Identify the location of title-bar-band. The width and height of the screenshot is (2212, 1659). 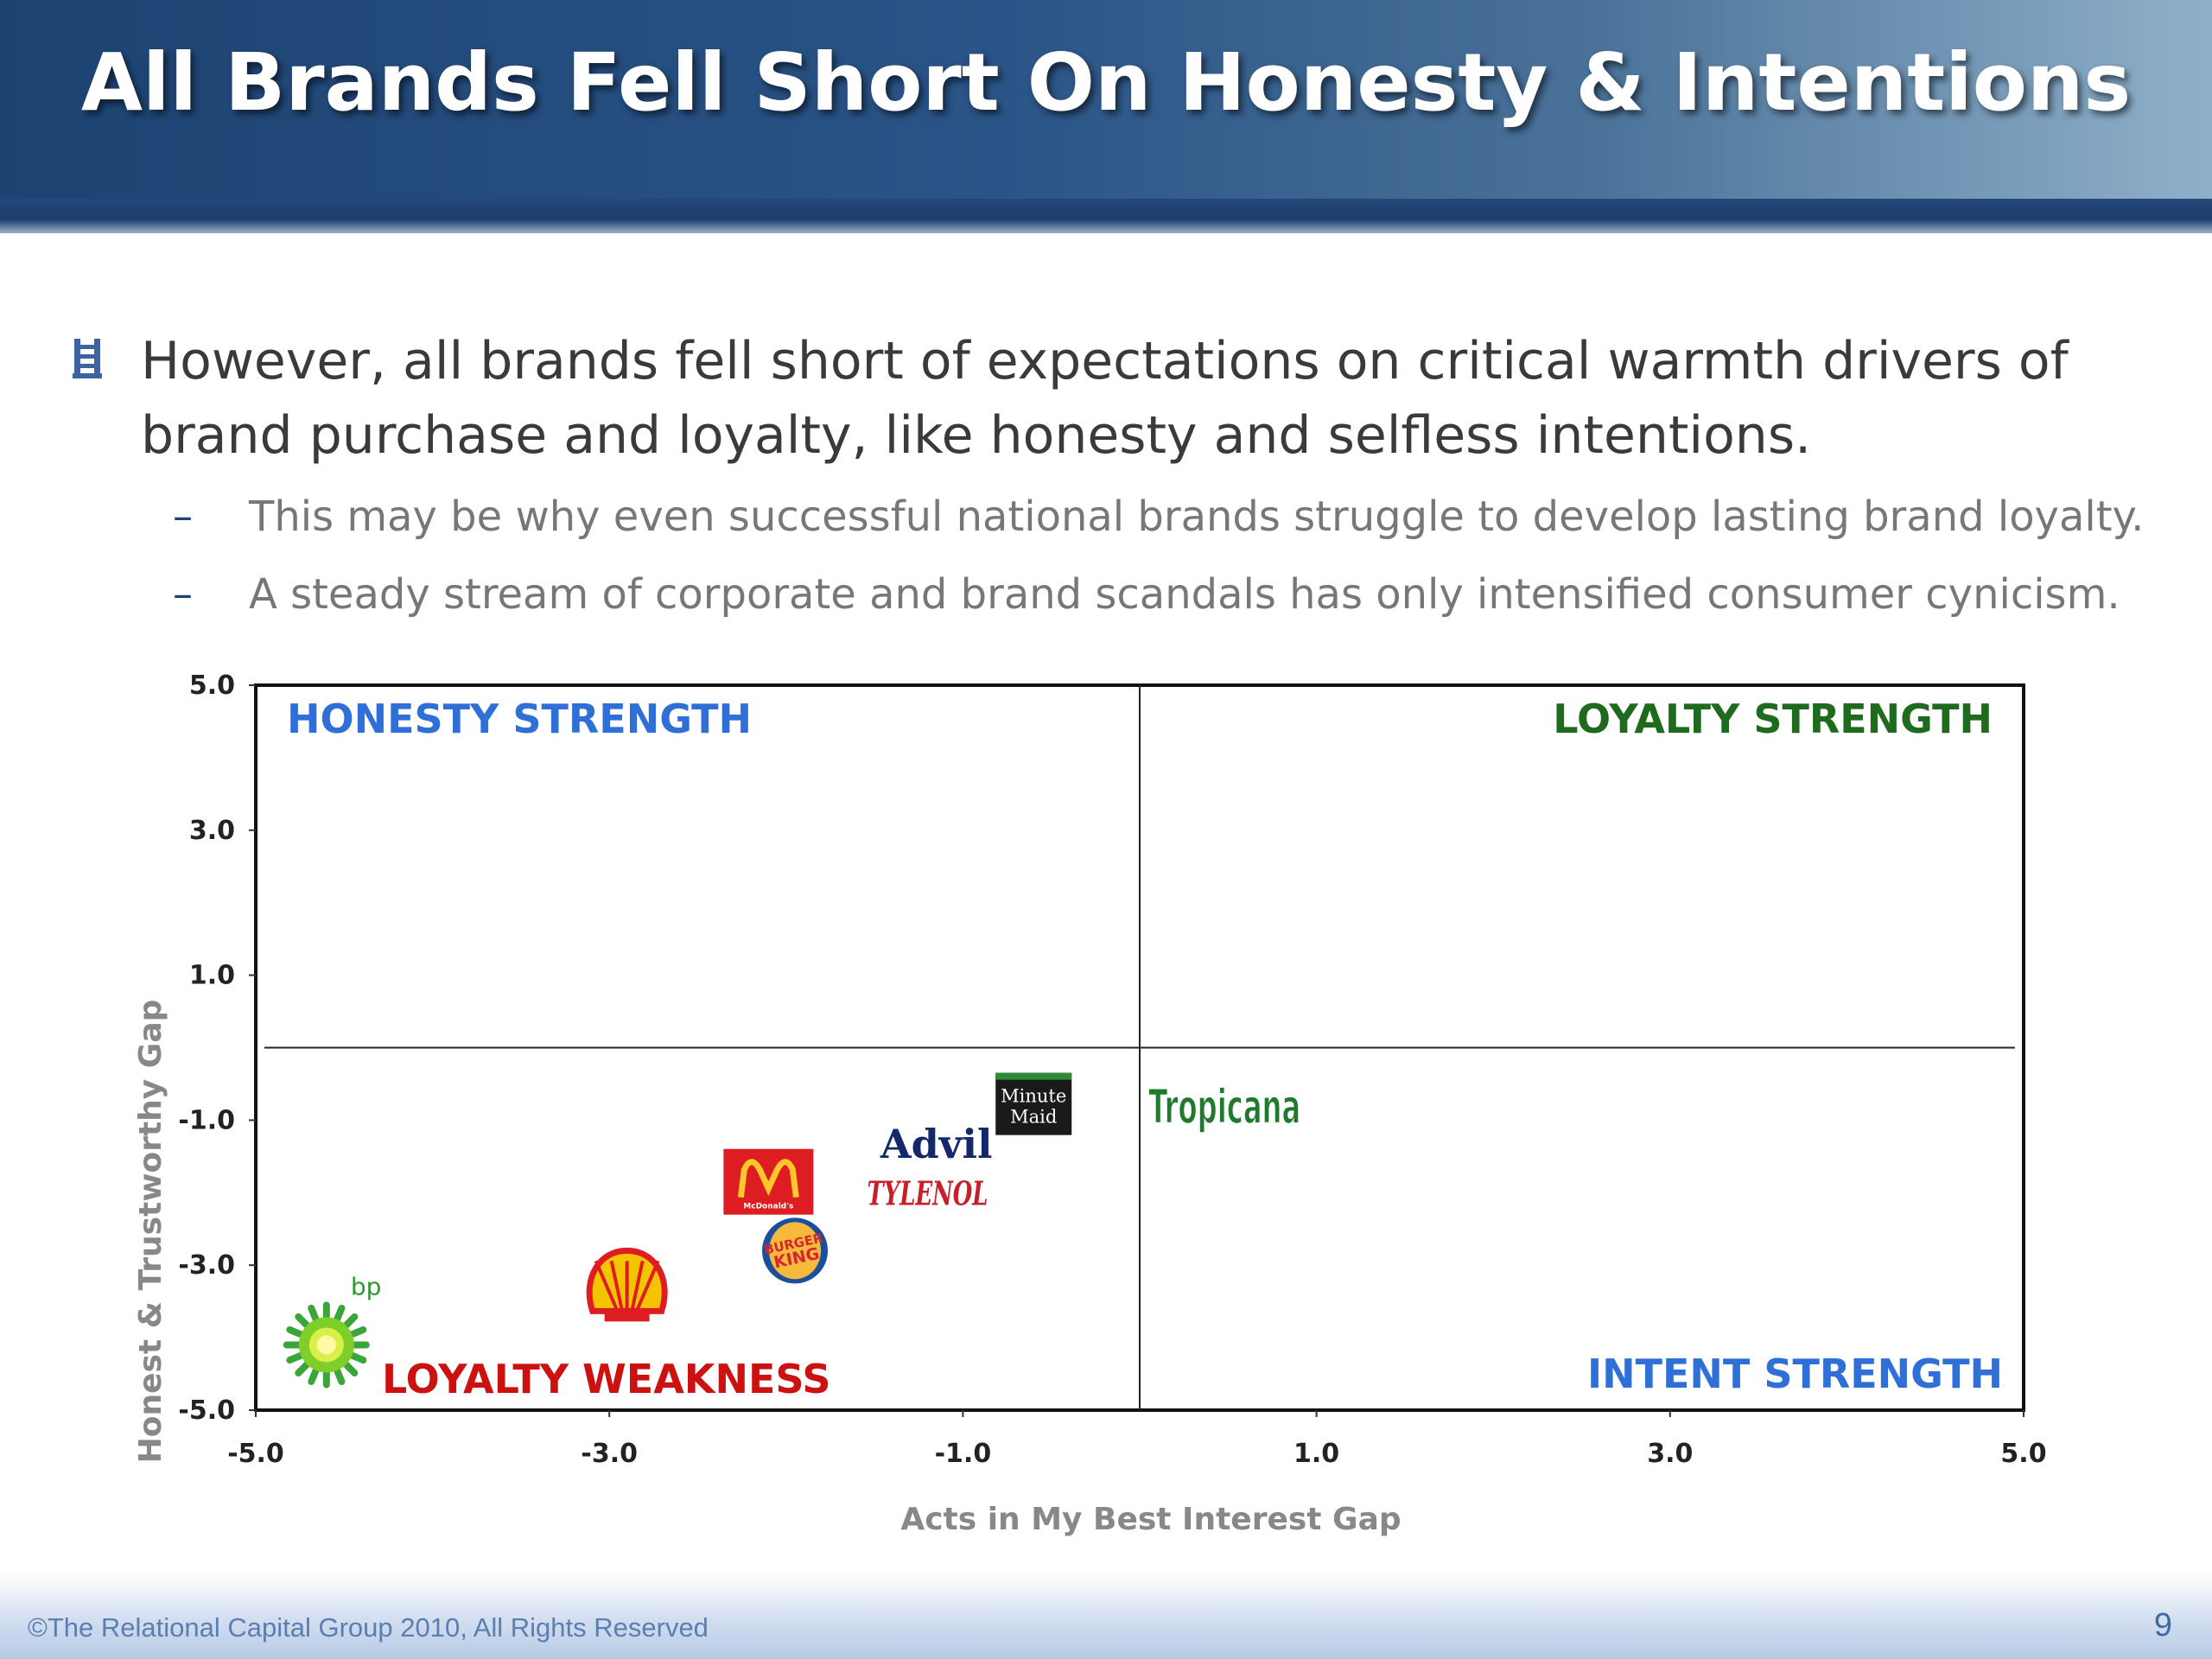
(1106, 216).